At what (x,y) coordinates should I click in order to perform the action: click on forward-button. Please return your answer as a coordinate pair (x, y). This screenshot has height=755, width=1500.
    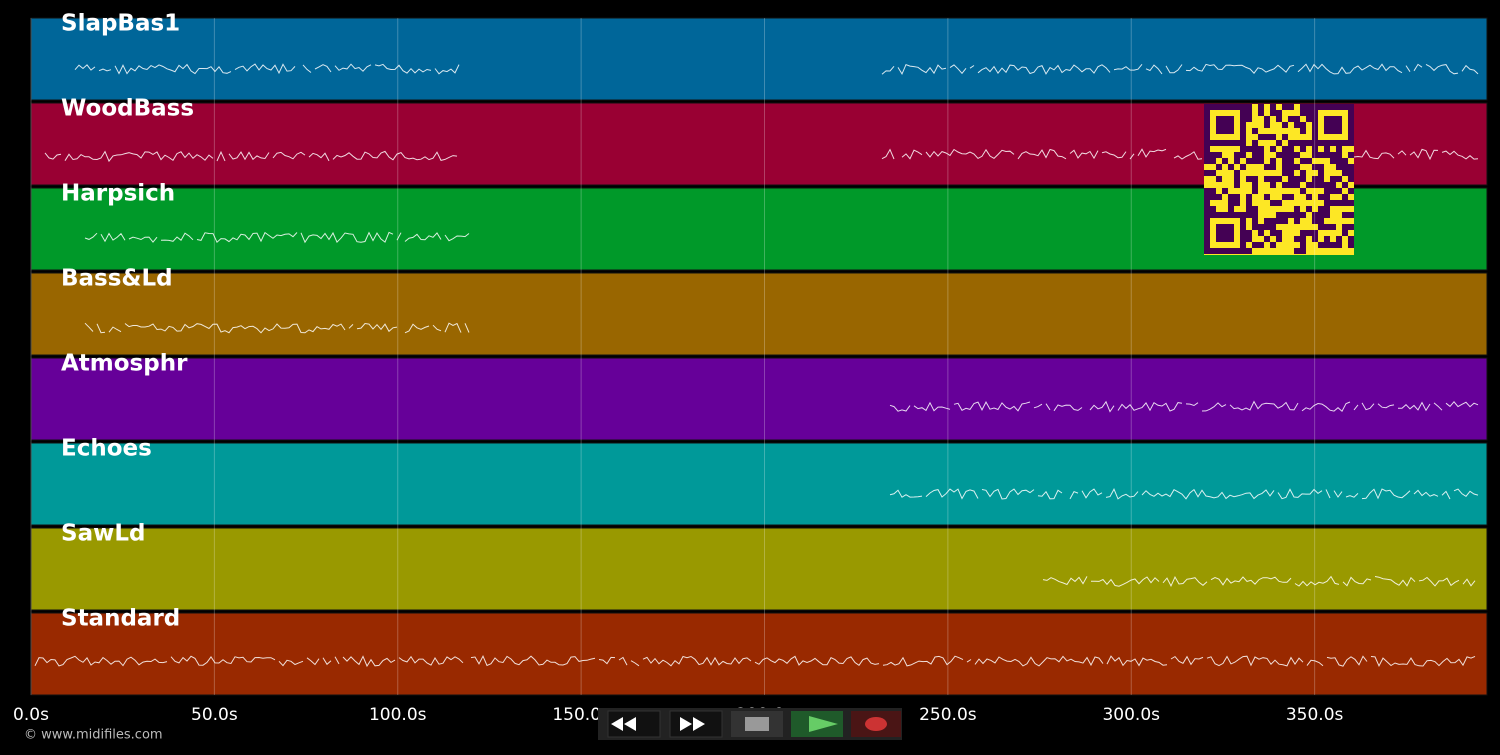
    Looking at the image, I should click on (696, 724).